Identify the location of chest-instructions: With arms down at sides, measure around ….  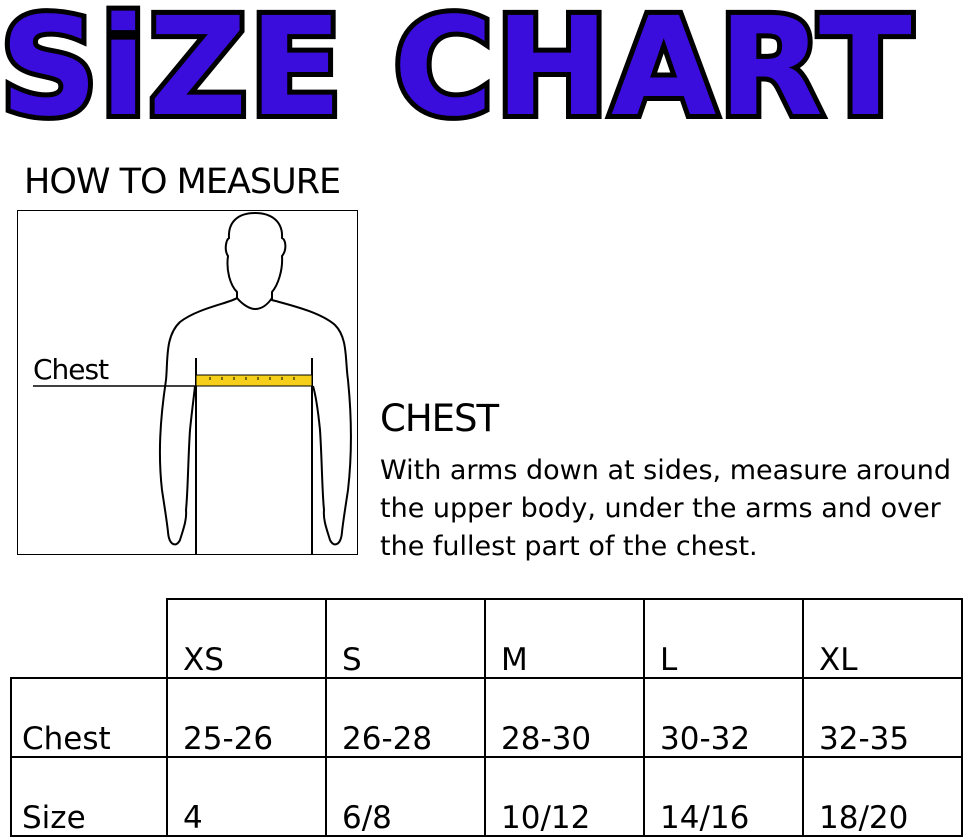
(665, 508).